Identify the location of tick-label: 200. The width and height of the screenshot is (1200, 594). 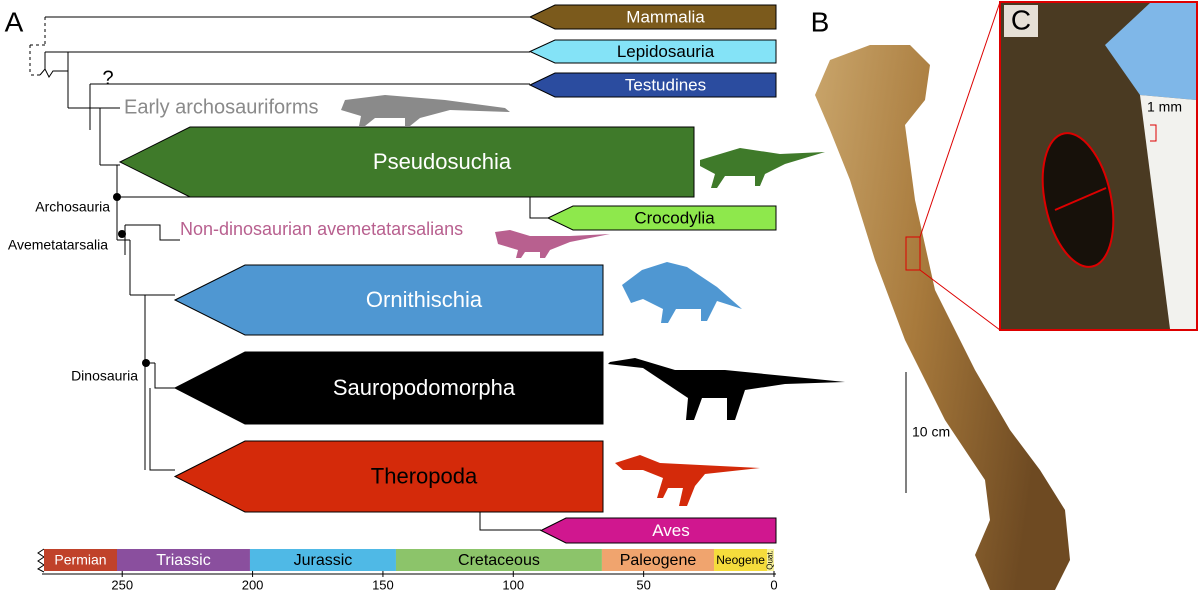
(253, 584).